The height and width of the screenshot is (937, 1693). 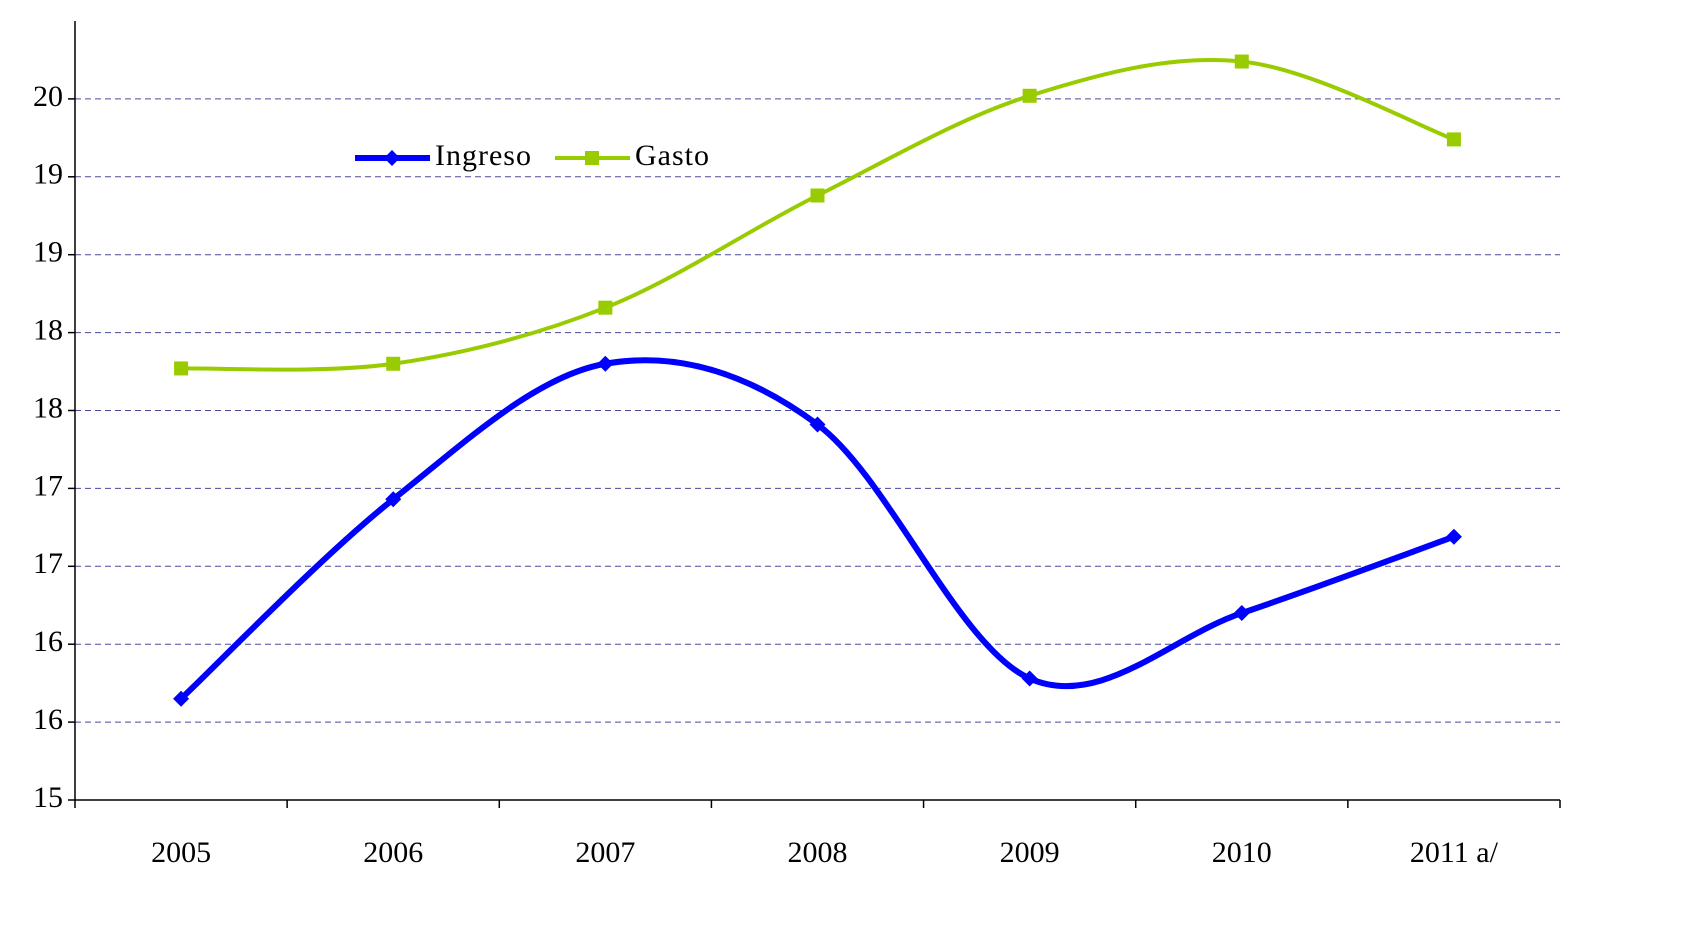 I want to click on x-tick-label: 2005, so click(x=181, y=852).